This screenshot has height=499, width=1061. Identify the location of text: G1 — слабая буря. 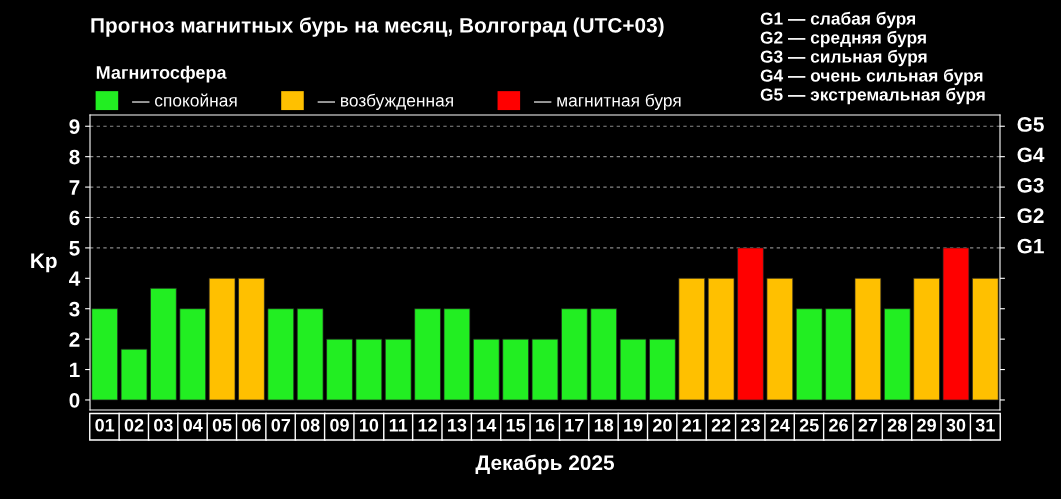
(838, 20).